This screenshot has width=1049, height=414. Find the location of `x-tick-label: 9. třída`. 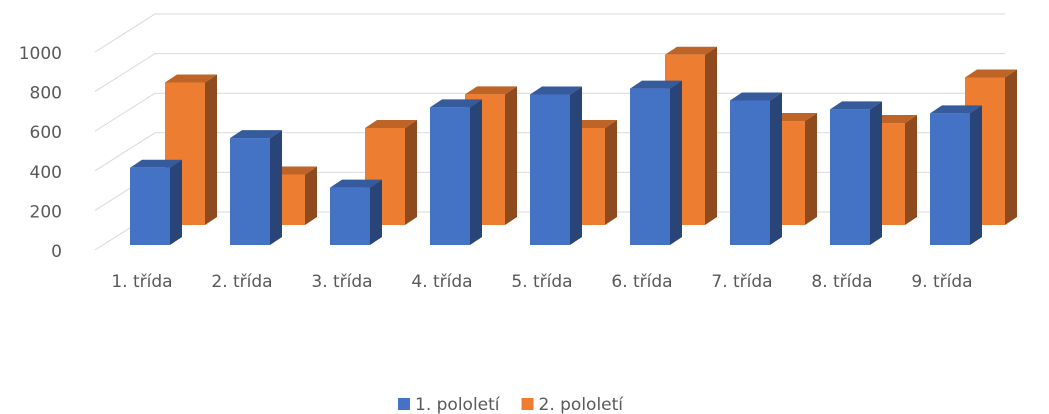

x-tick-label: 9. třída is located at coordinates (941, 282).